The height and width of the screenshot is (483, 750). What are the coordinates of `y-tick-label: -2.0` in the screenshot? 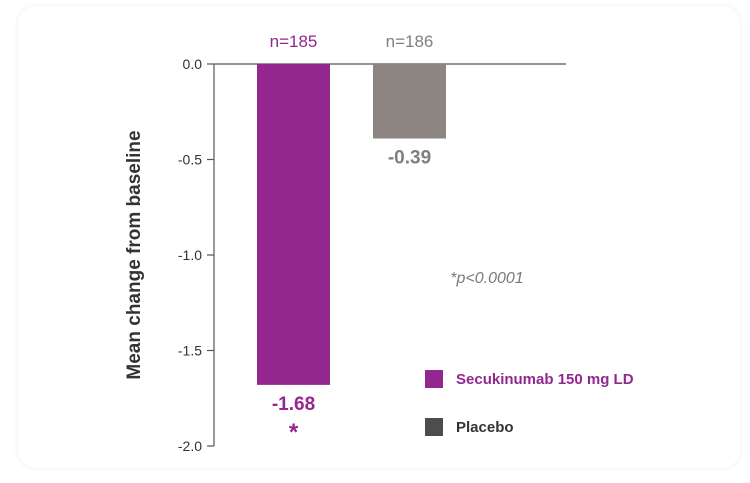 It's located at (190, 446).